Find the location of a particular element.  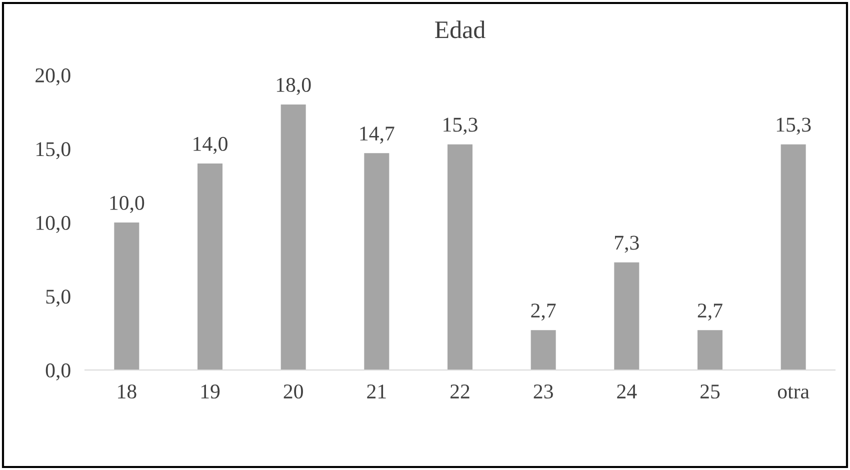

y-tick-label: 10,0 is located at coordinates (53, 224).